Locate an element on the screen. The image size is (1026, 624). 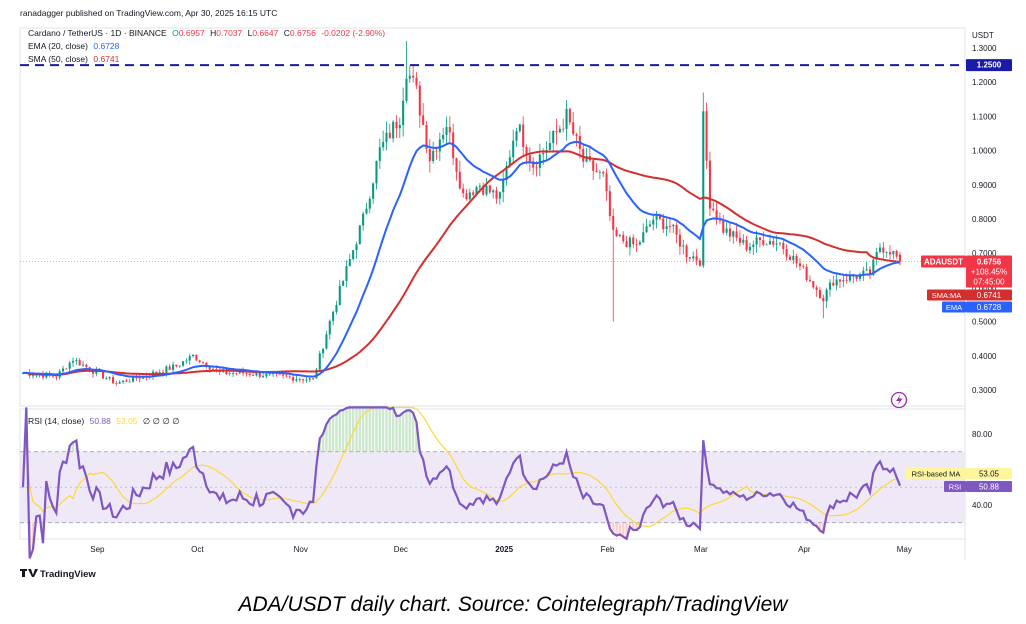
rsi-ma-legend-value: 53.05 is located at coordinates (127, 421).